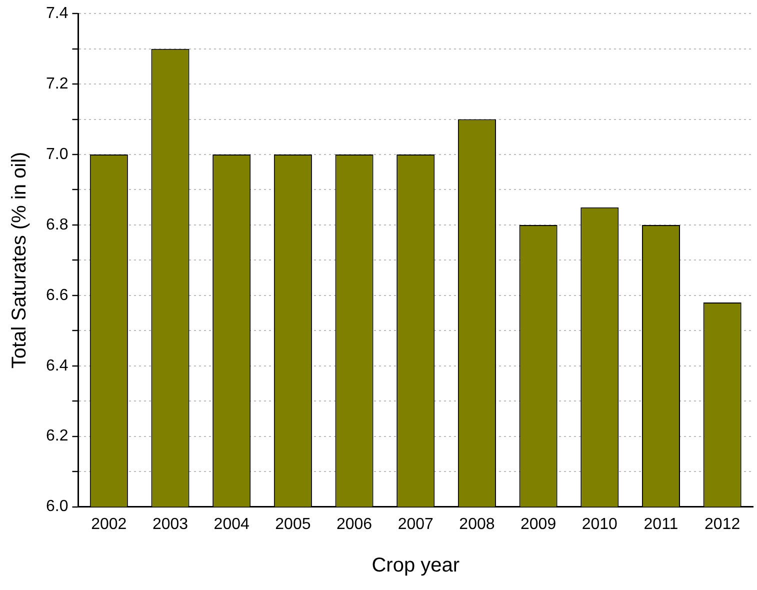  I want to click on x-tick-label: 2002, so click(109, 524).